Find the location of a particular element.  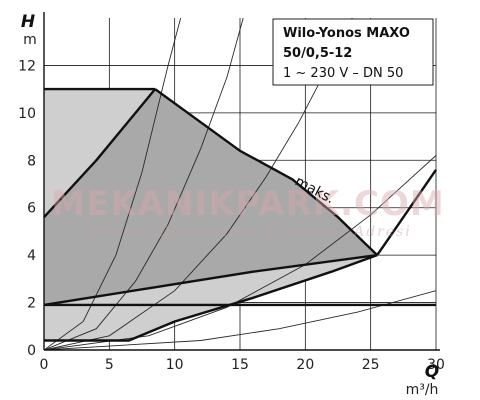

y-axis-unit: m is located at coordinates (30, 40).